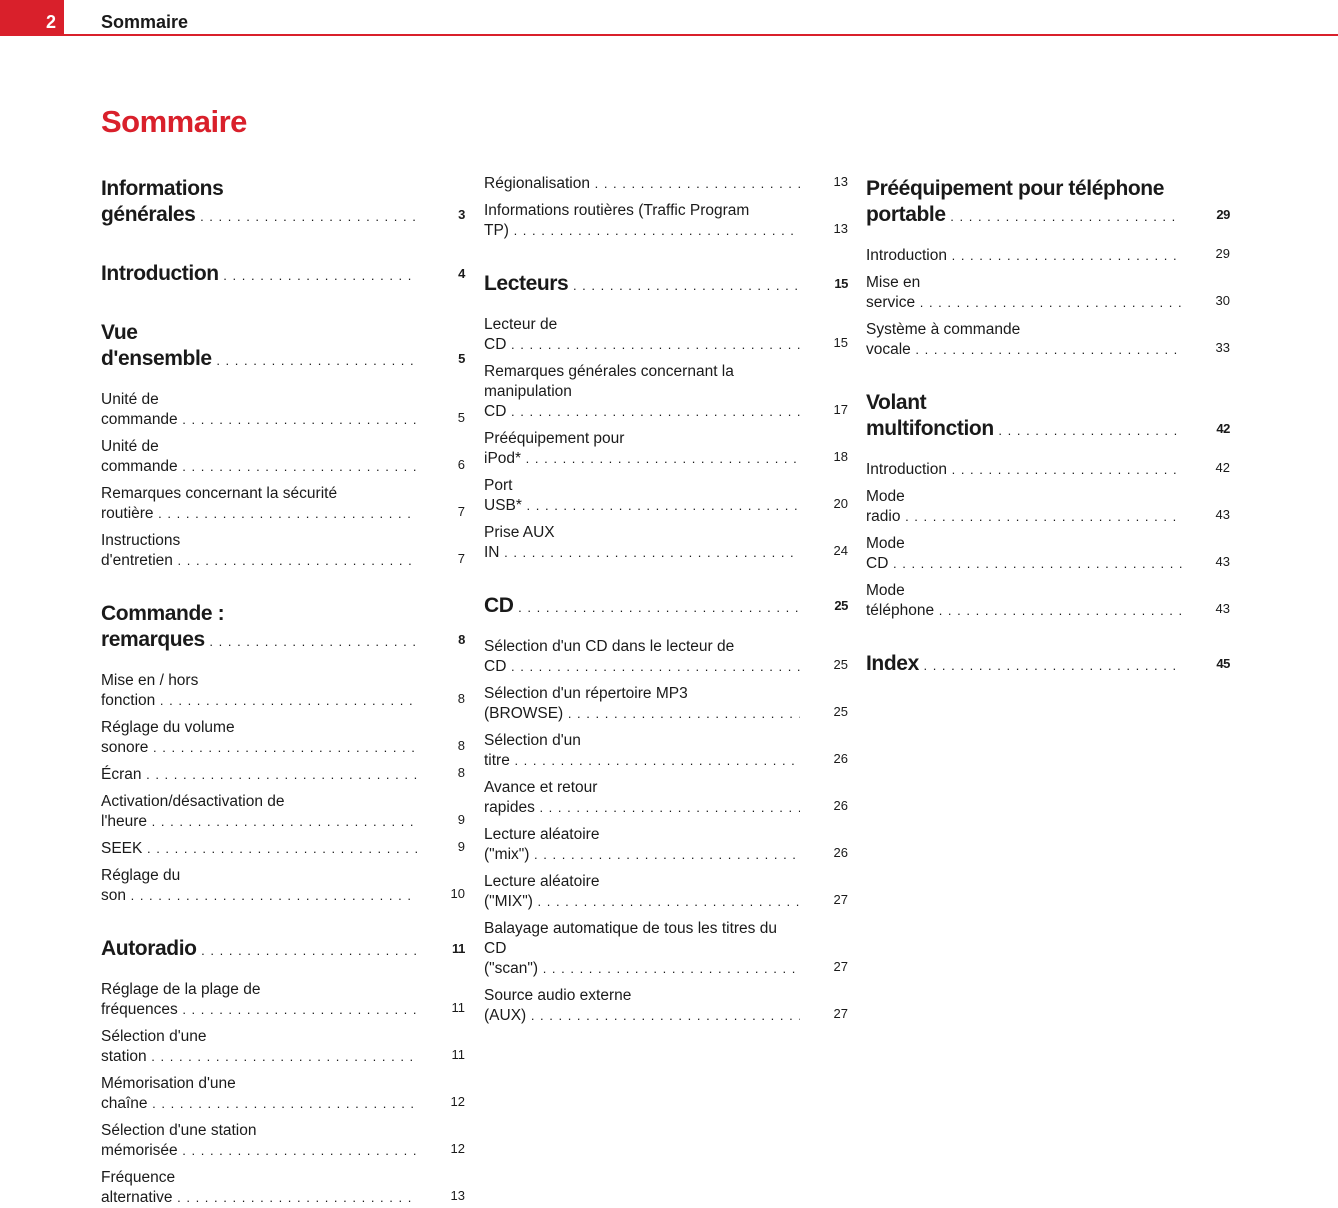 The image size is (1338, 1208). I want to click on running-header: Sommaire, so click(145, 22).